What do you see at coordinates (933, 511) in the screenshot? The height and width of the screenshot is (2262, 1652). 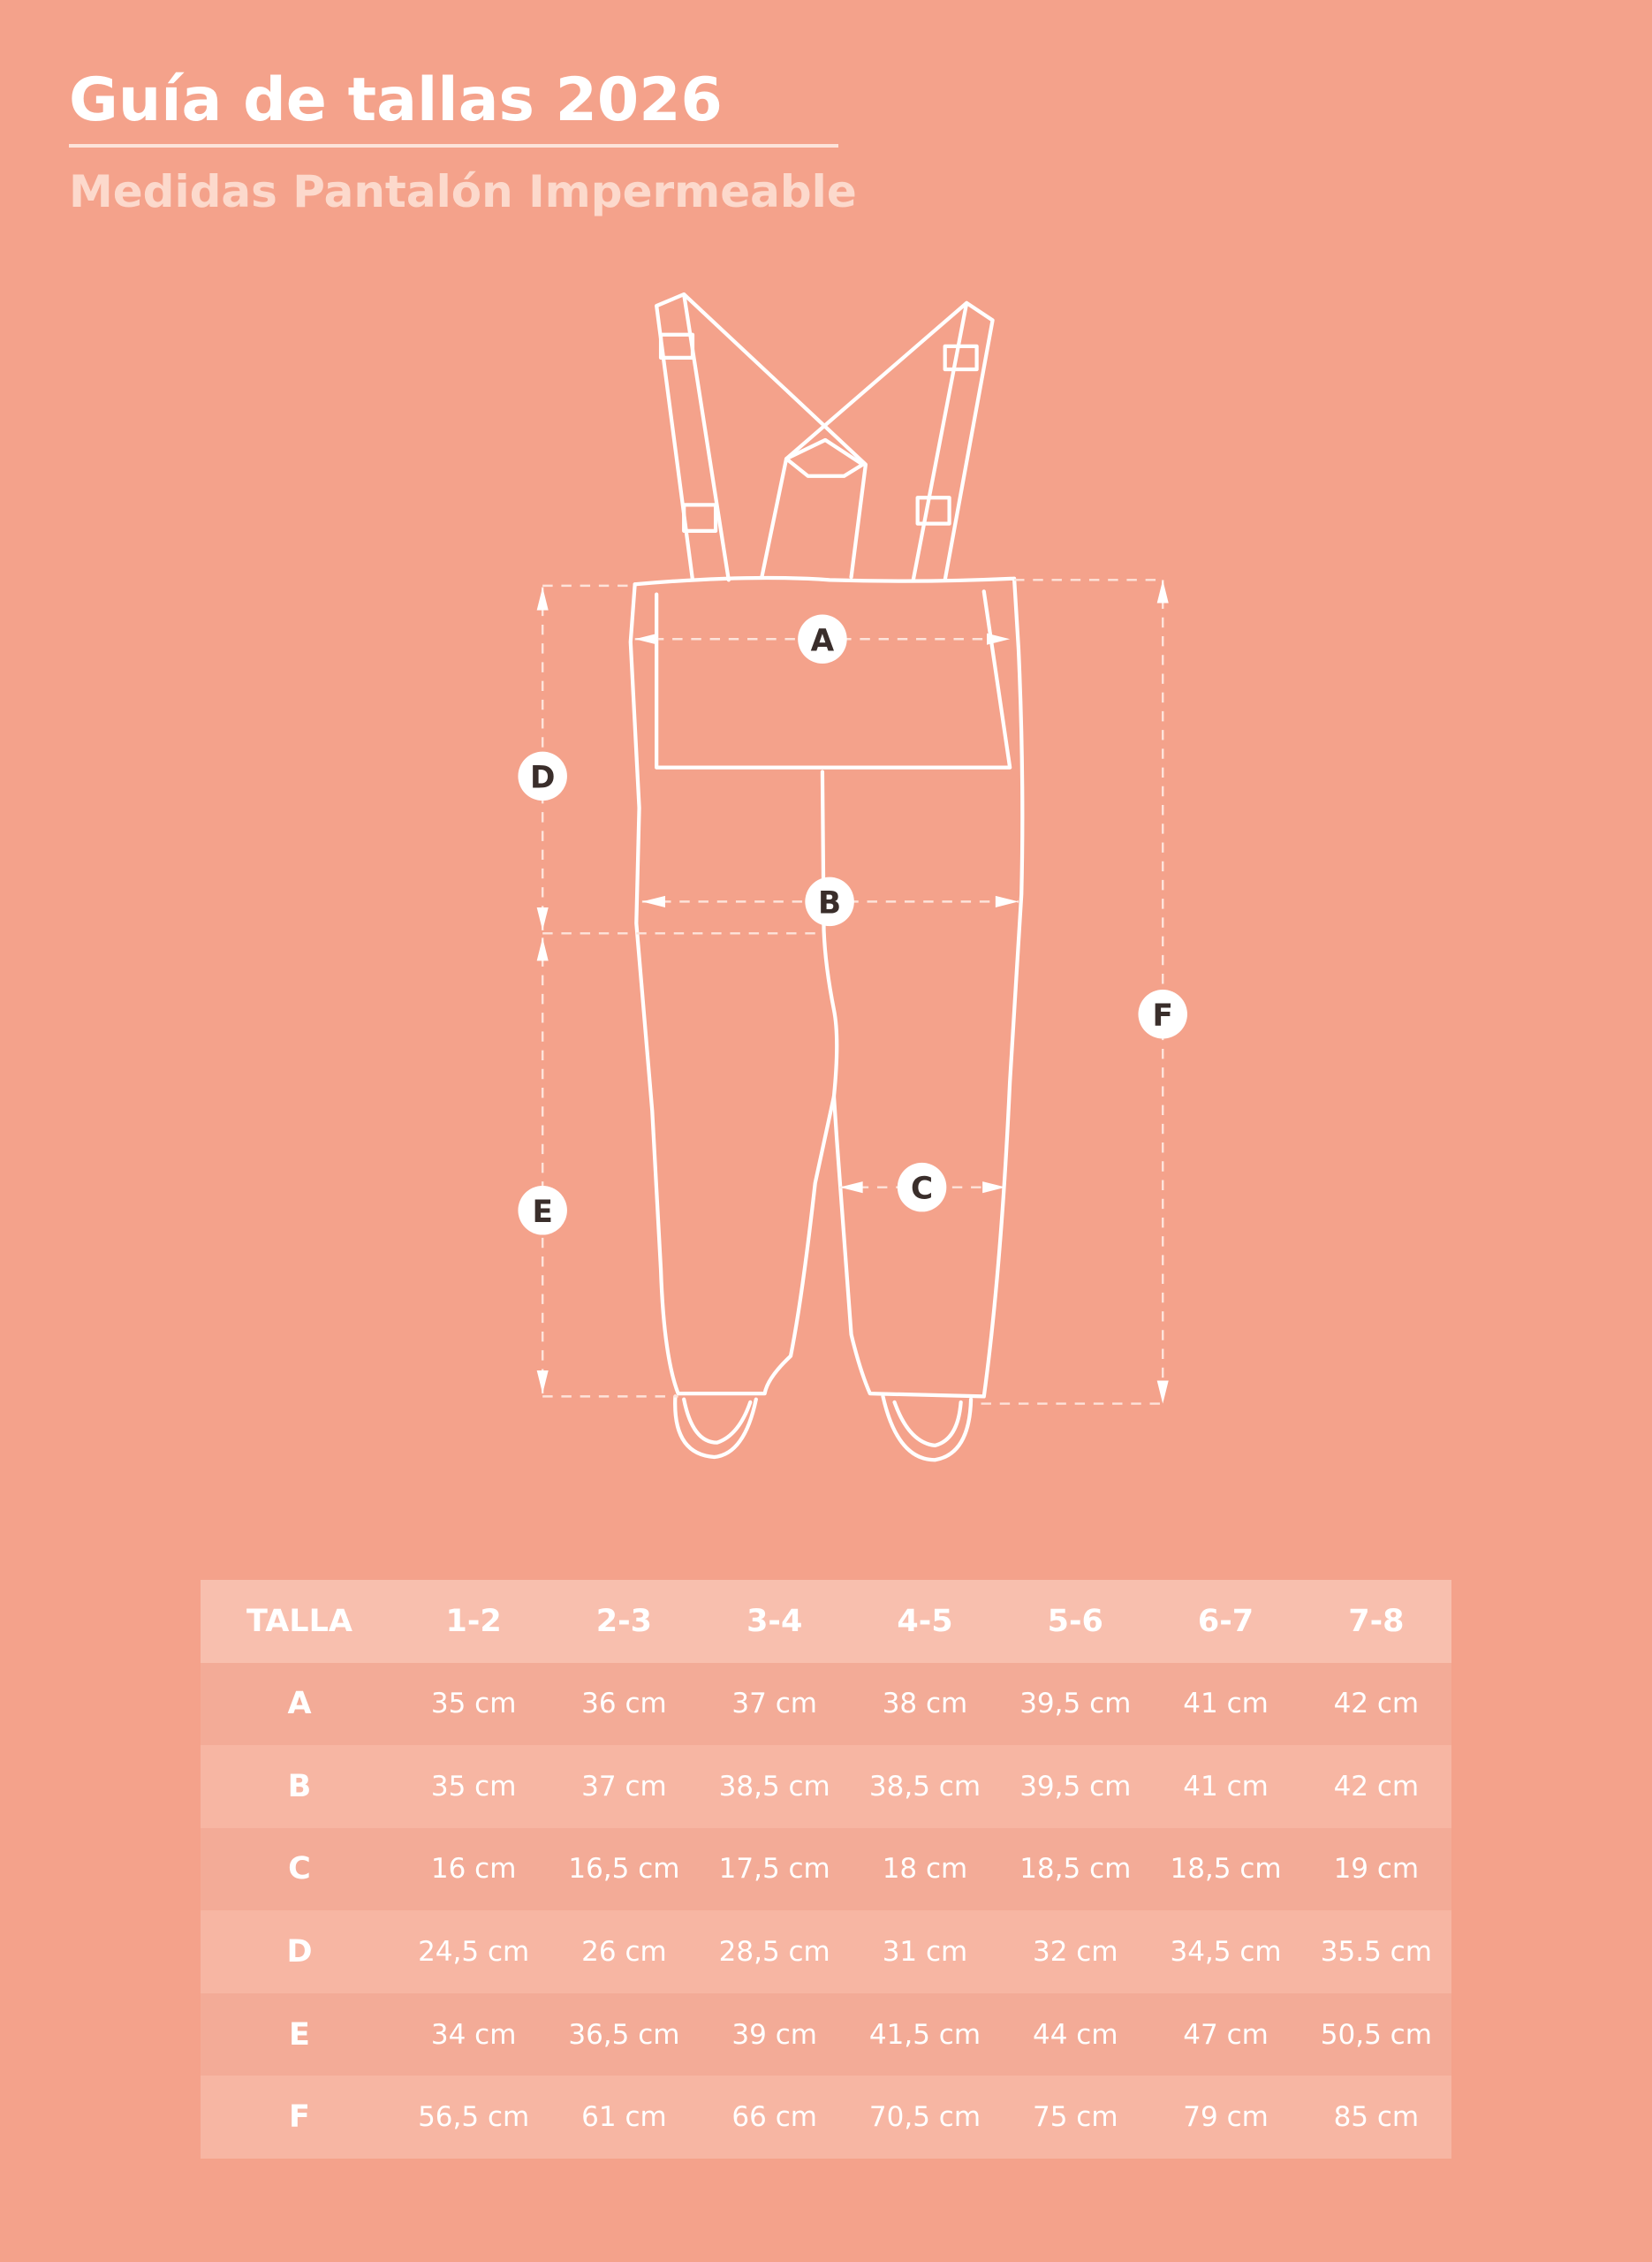 I see `right-lower-buckle` at bounding box center [933, 511].